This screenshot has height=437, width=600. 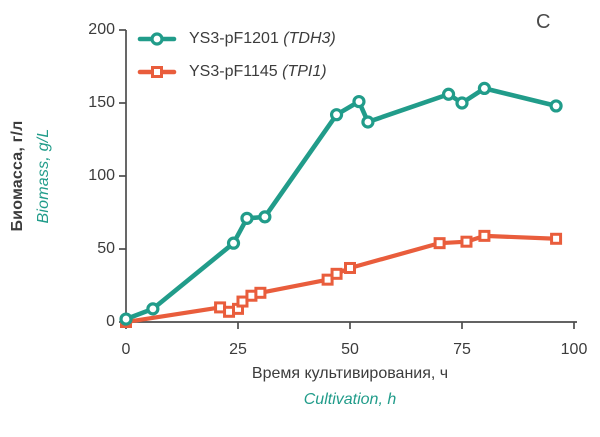 I want to click on x-tick-label: 100, so click(x=574, y=349).